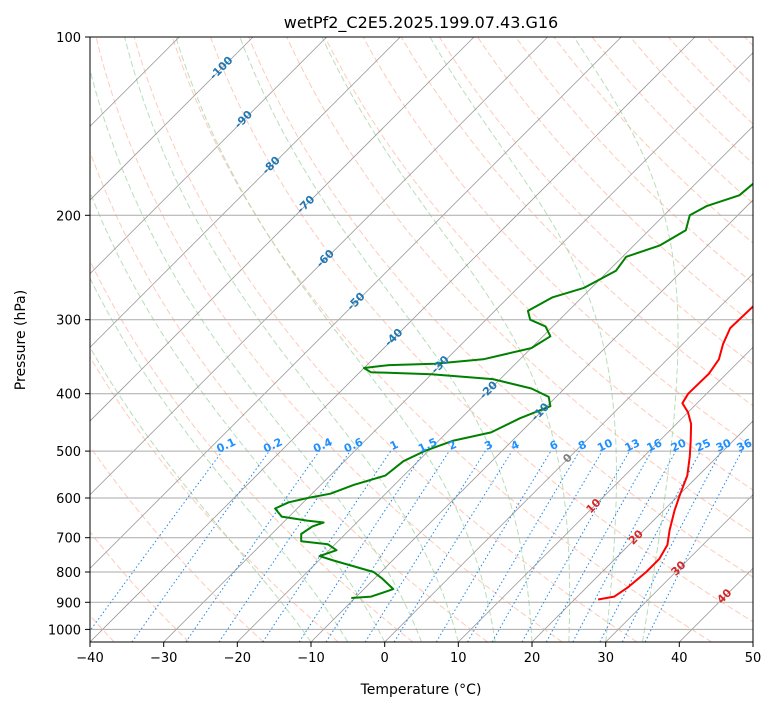 This screenshot has width=775, height=712. What do you see at coordinates (632, 445) in the screenshot?
I see `mixing-ratio-label: 13` at bounding box center [632, 445].